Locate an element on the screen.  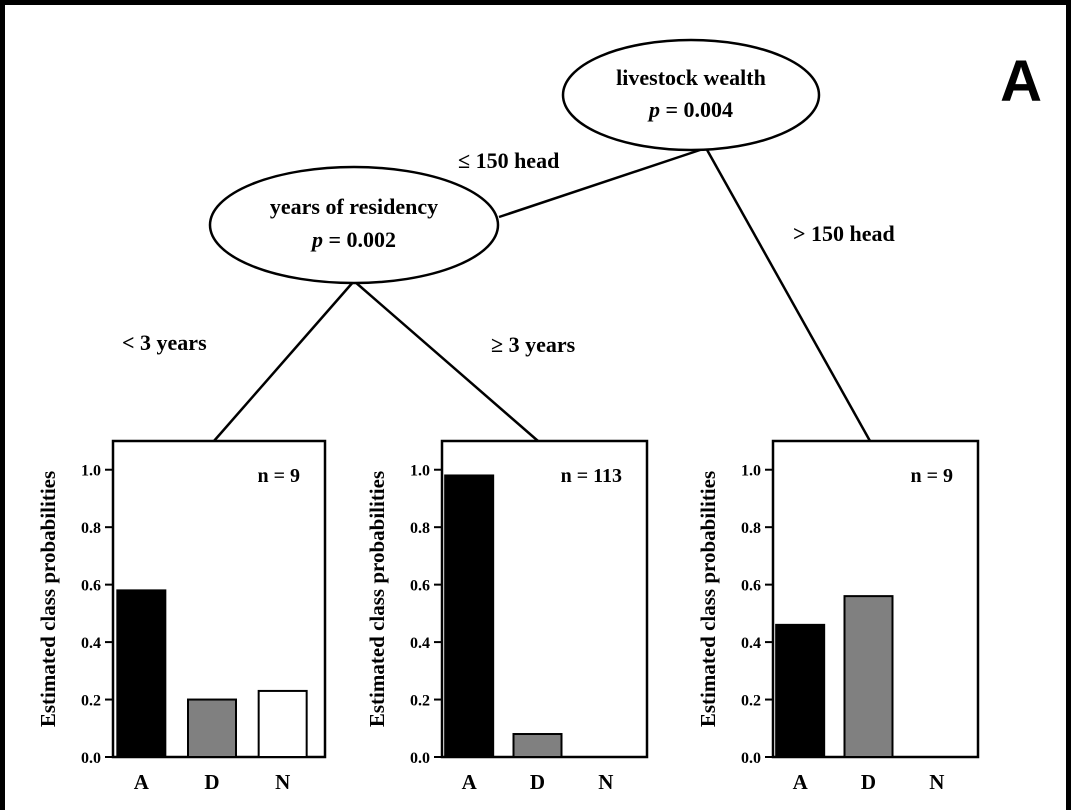
inner-node-pvalue: p = 0.002 is located at coordinates (353, 239).